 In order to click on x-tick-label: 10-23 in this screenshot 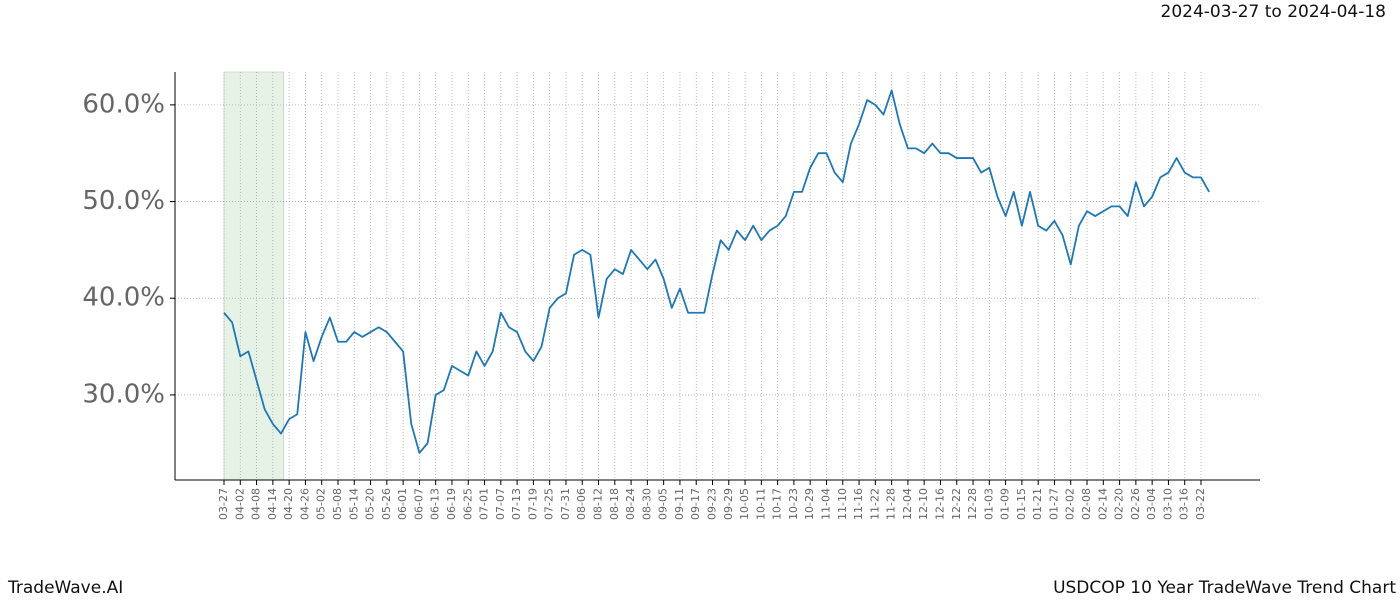, I will do `click(793, 504)`.